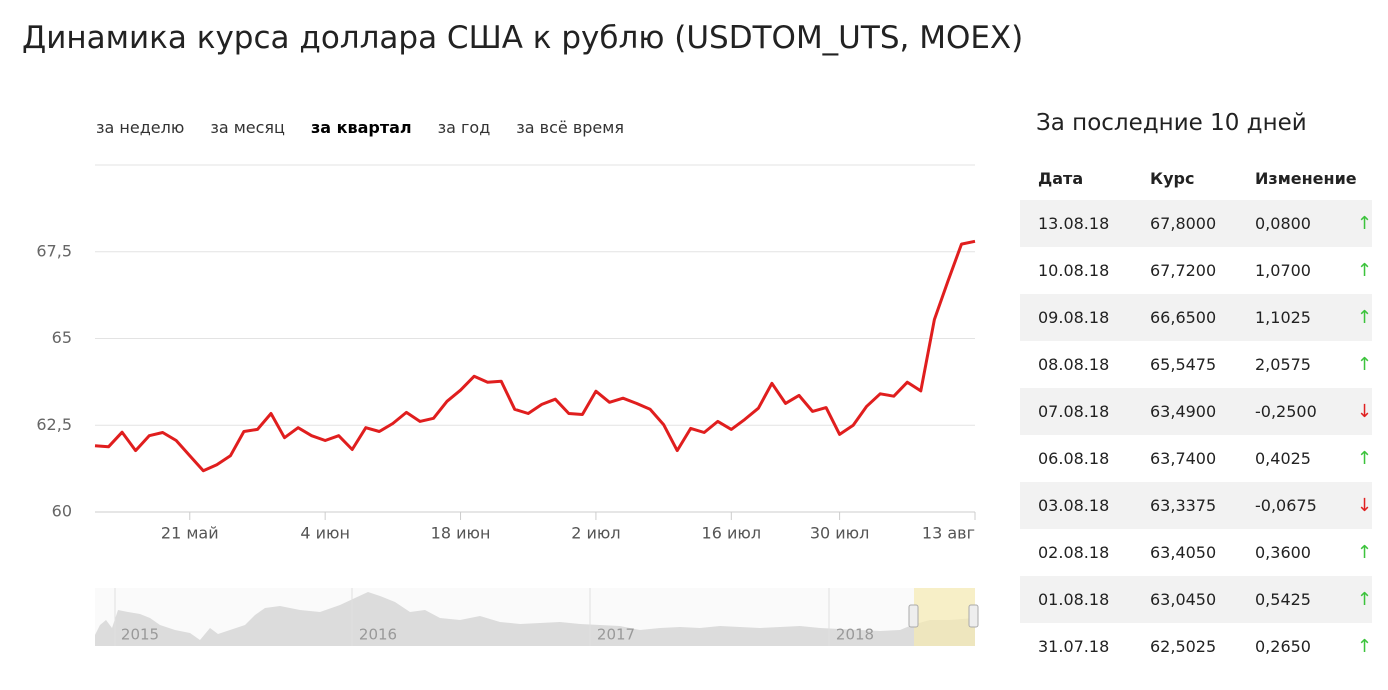 This screenshot has width=1388, height=690. What do you see at coordinates (1172, 178) in the screenshot?
I see `column-header: Курс` at bounding box center [1172, 178].